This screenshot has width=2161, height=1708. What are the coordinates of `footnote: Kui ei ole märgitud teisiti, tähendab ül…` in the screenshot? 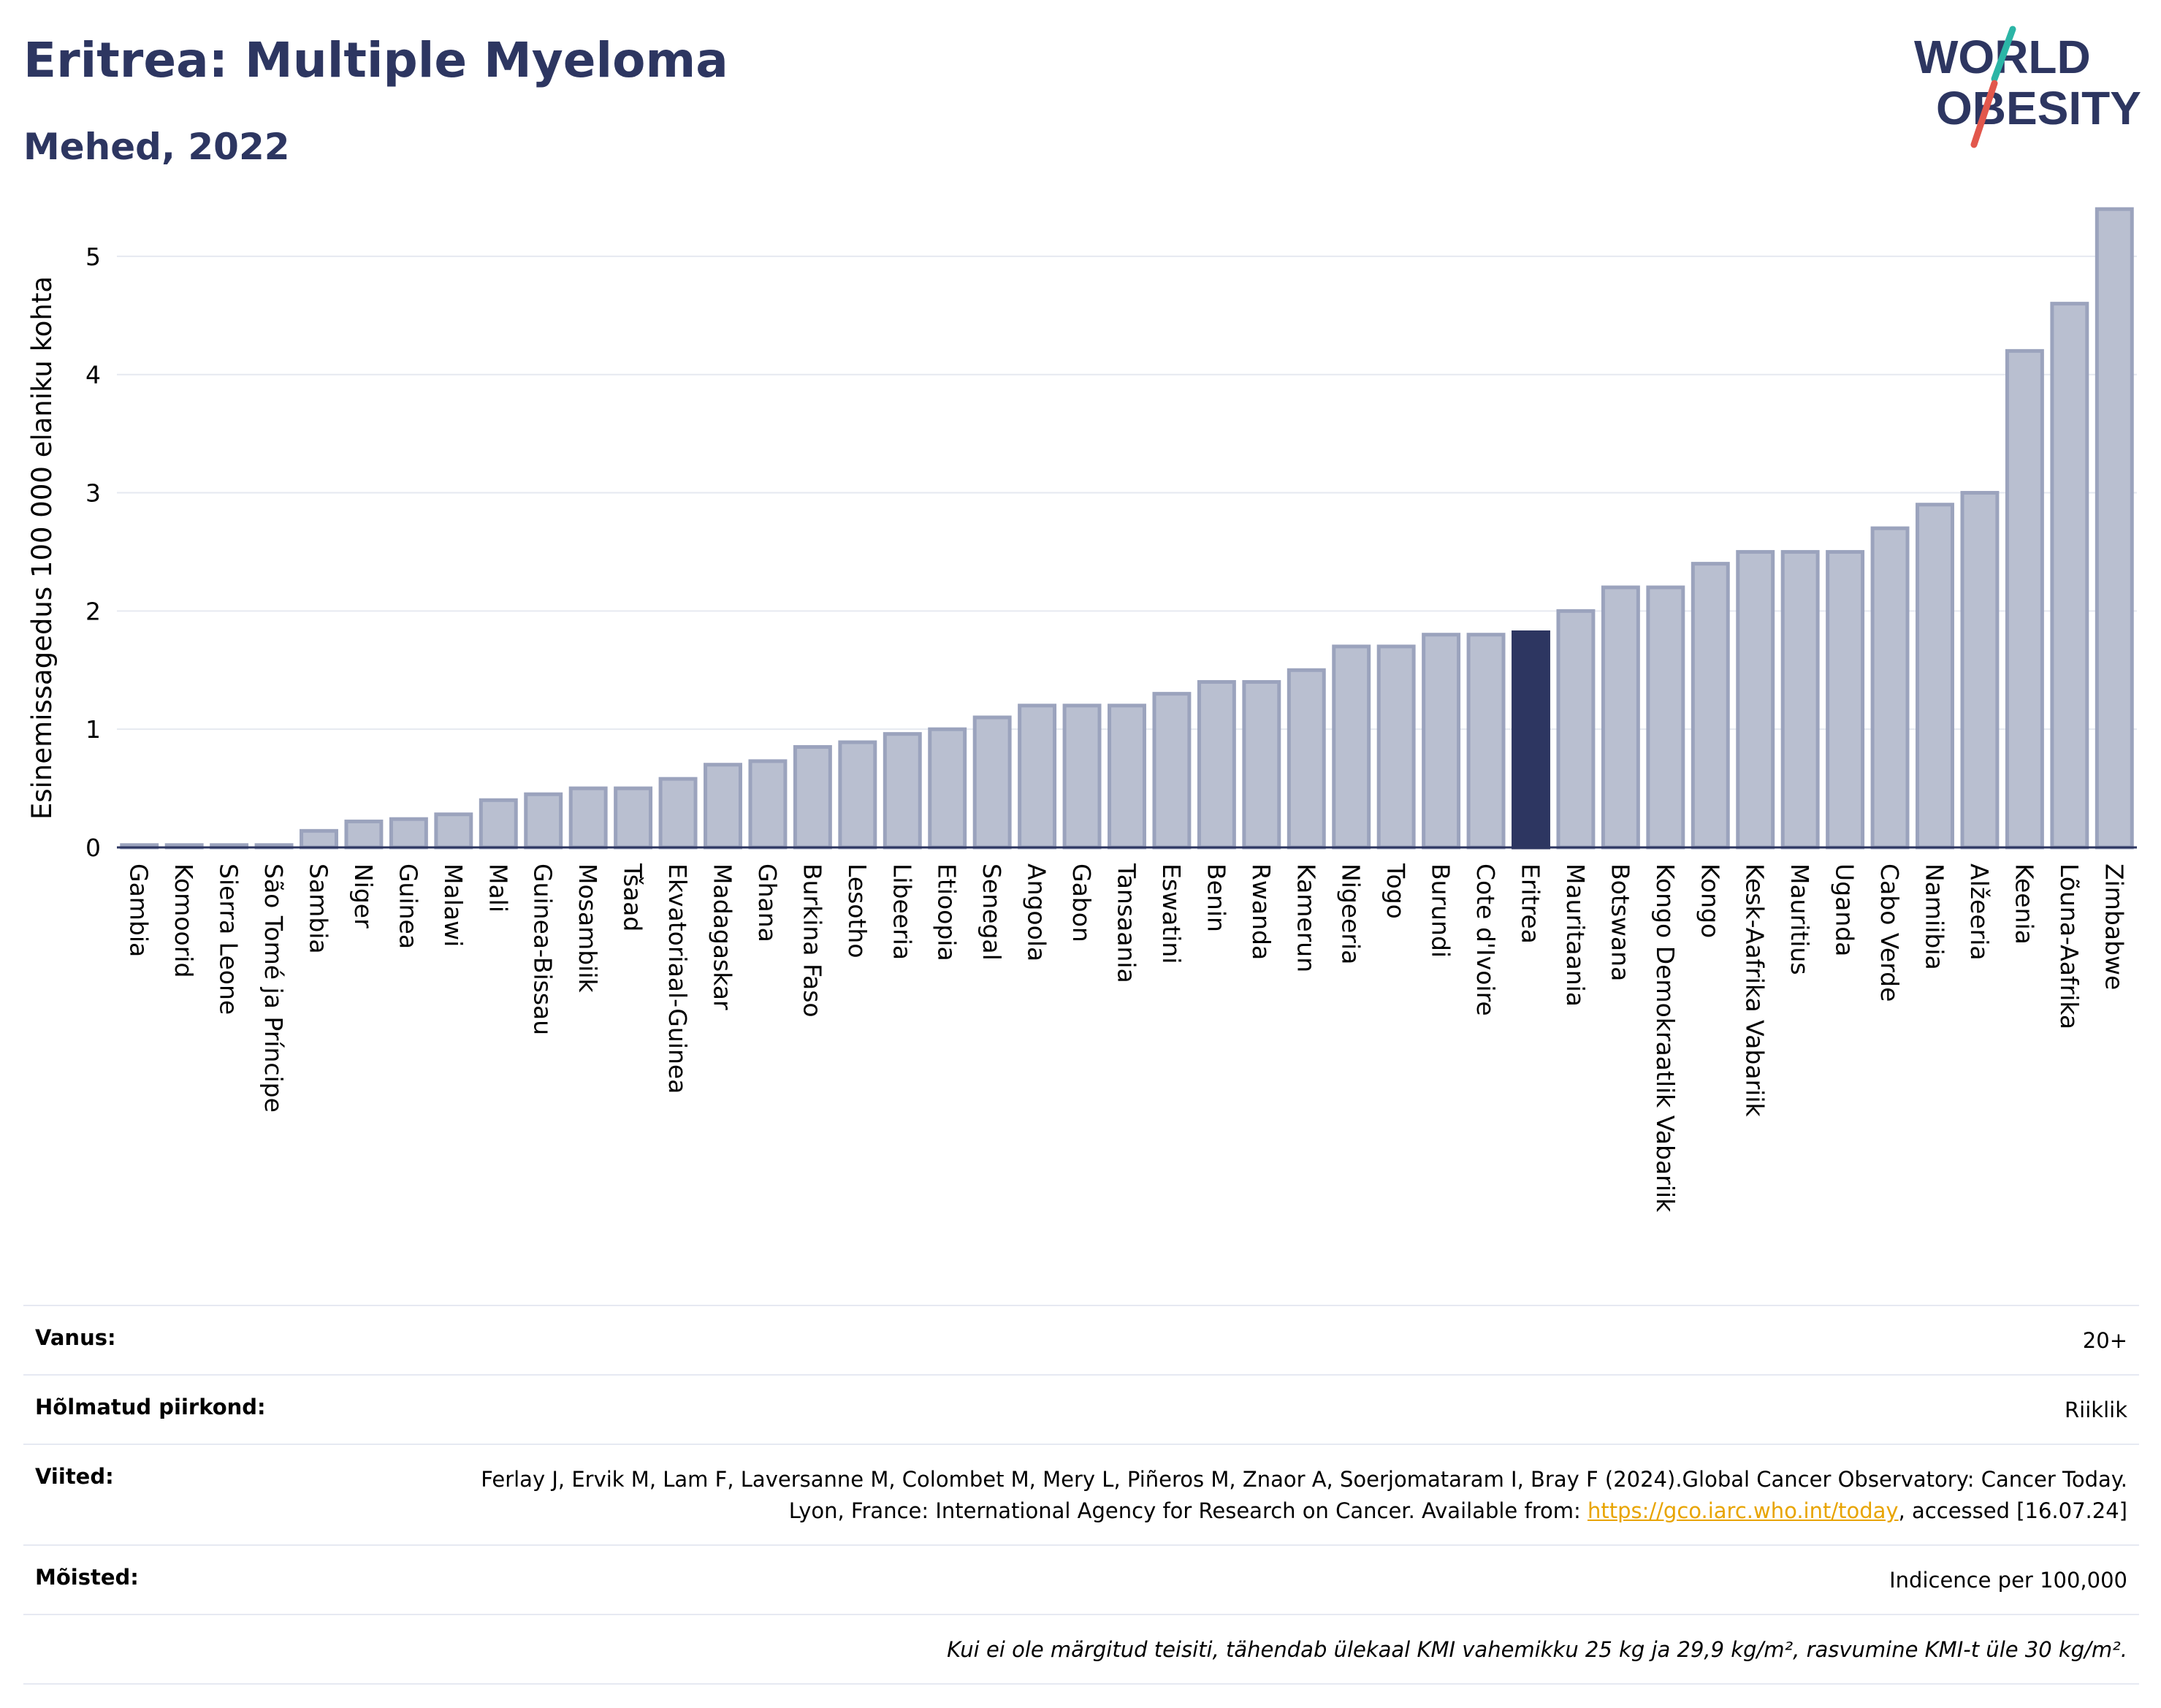 It's located at (1537, 1650).